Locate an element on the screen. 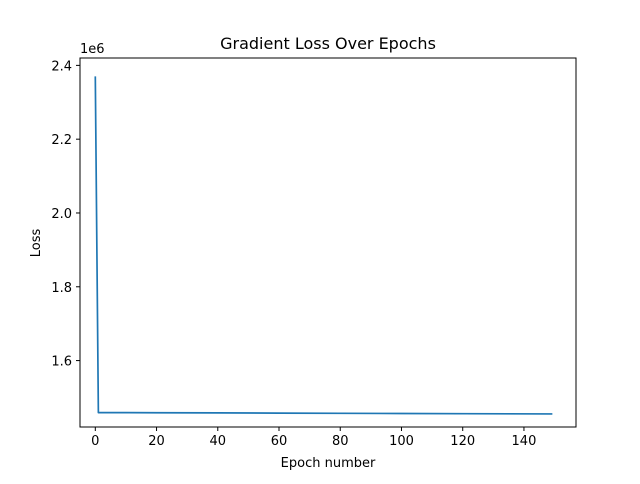 The width and height of the screenshot is (640, 484). y-tick-label: 1.6 is located at coordinates (61, 362).